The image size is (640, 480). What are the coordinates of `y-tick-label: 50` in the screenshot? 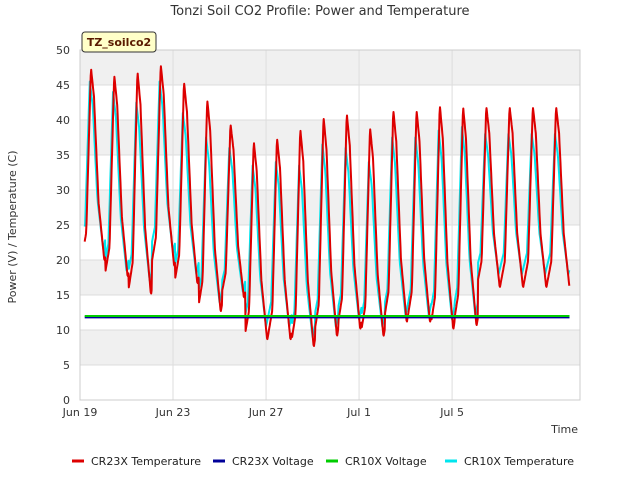 It's located at (63, 50).